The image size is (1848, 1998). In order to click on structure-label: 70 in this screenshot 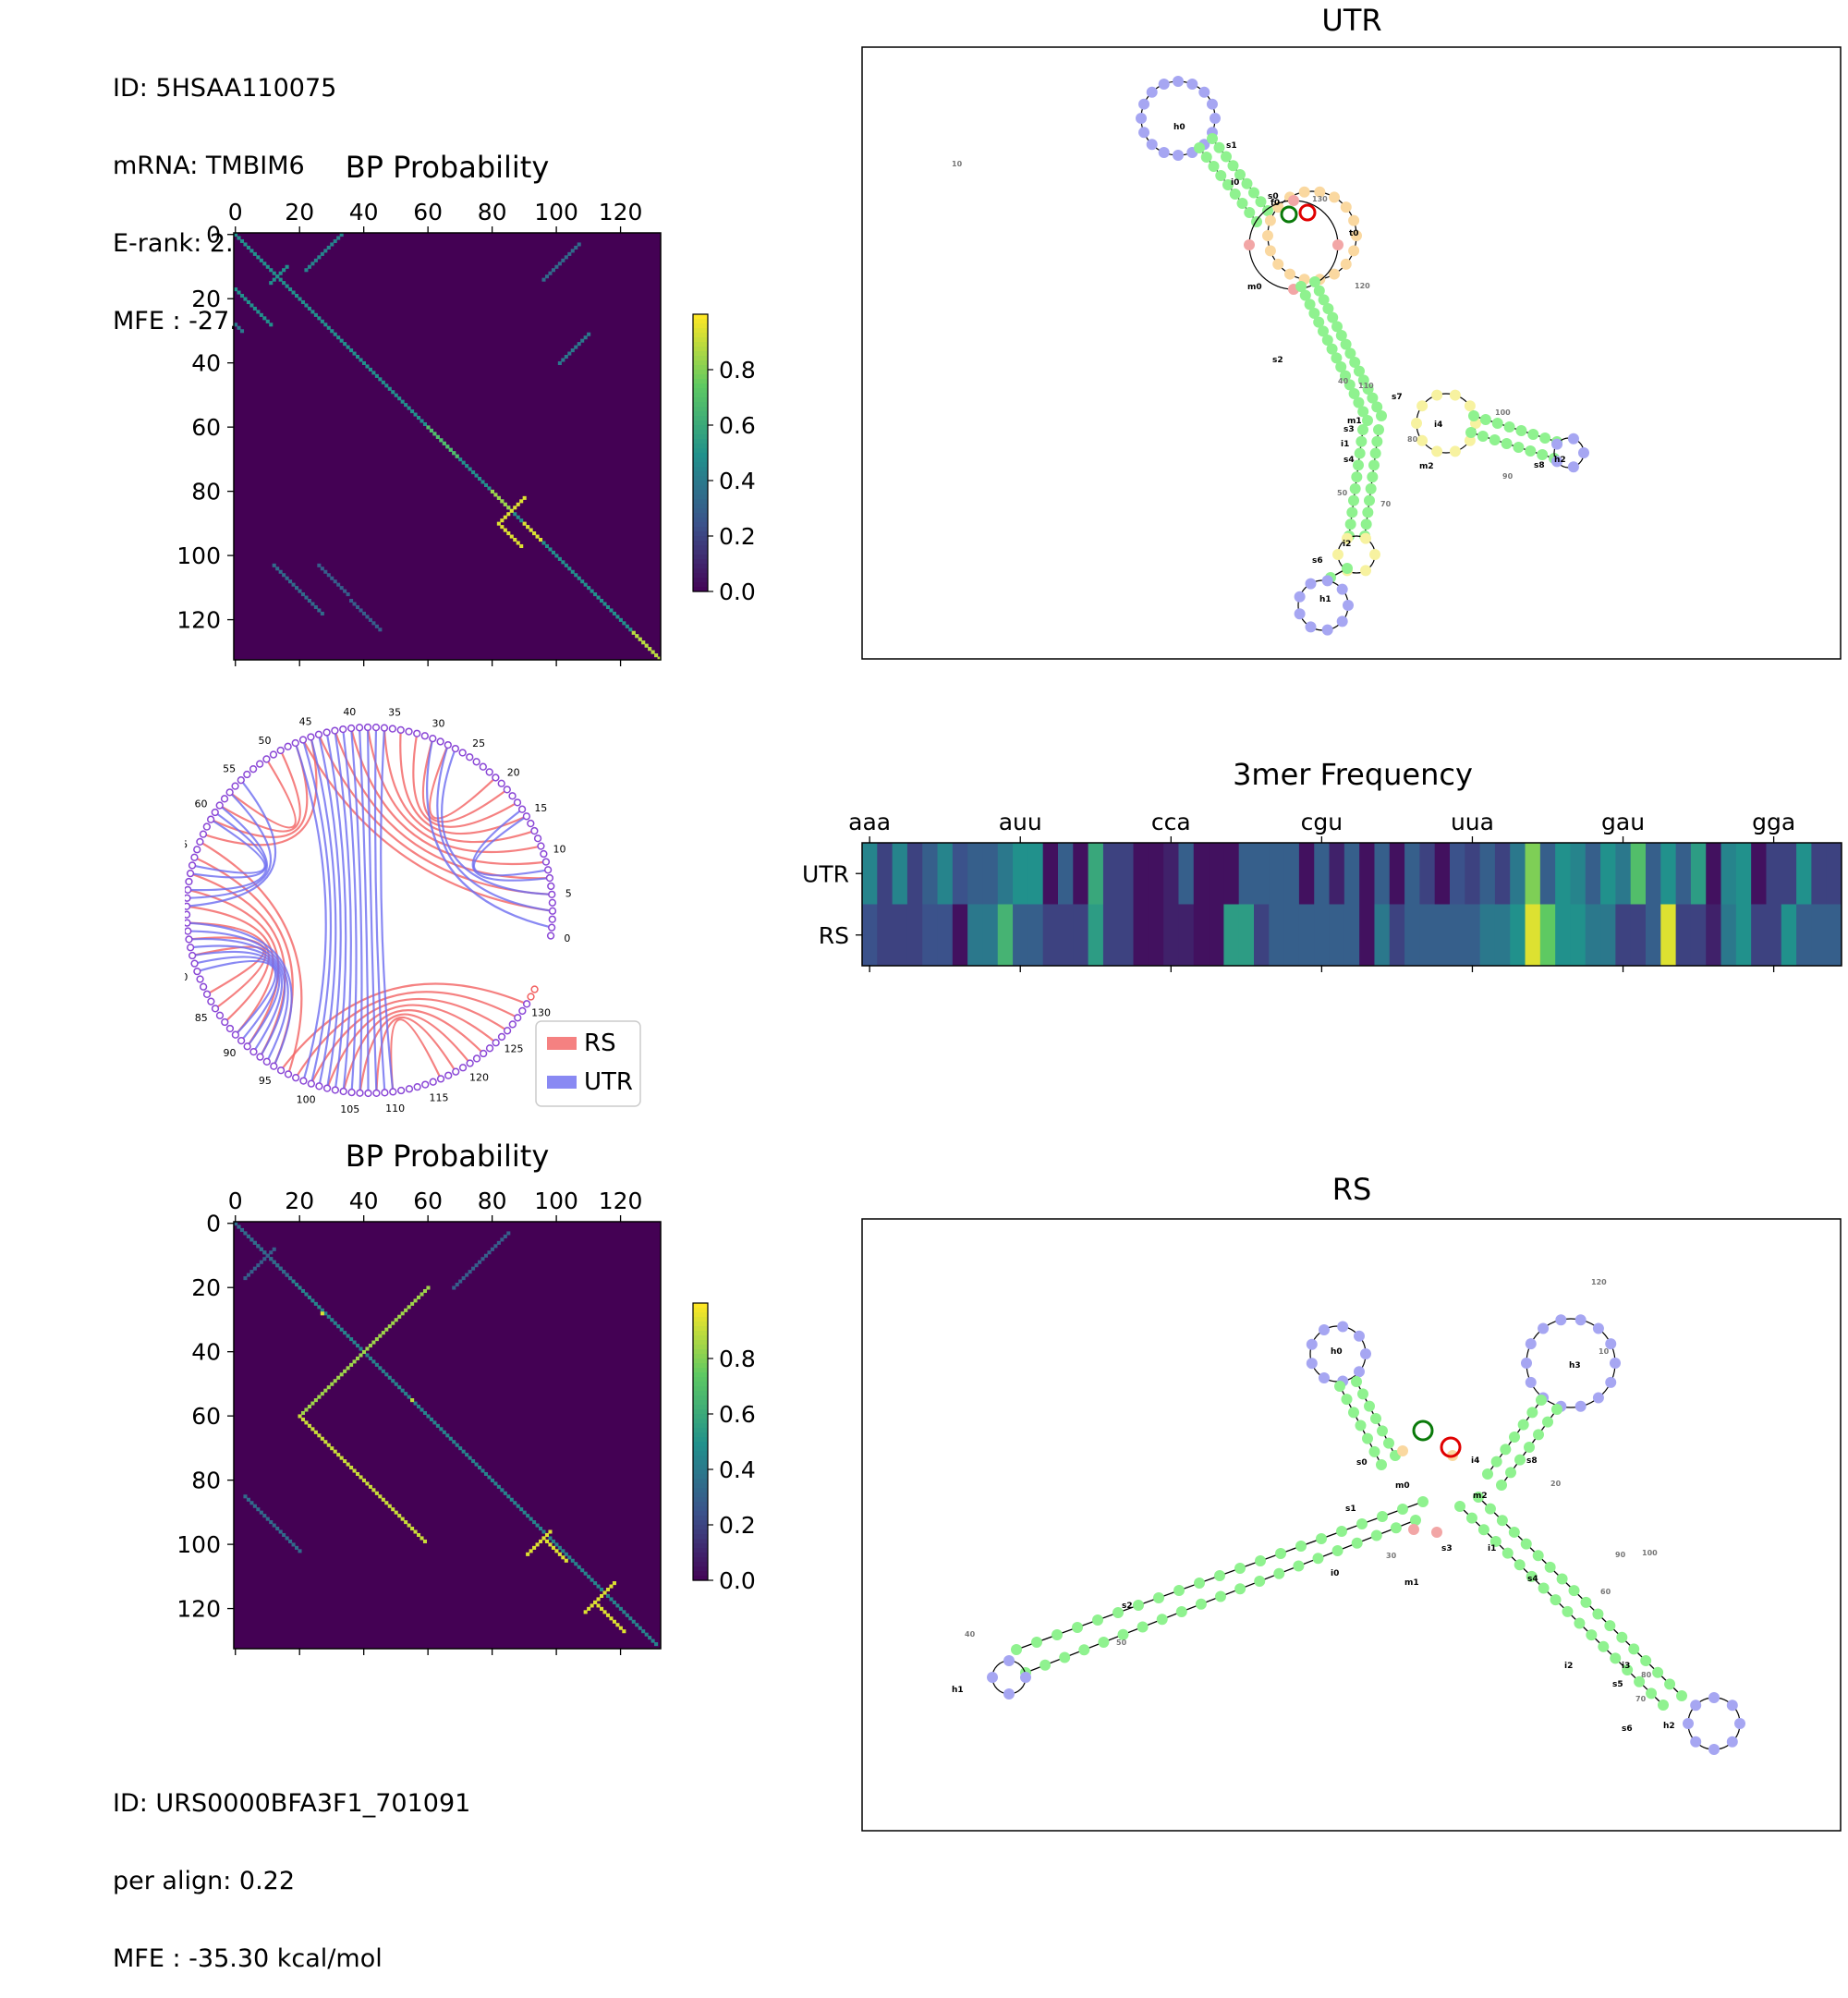, I will do `click(1386, 504)`.